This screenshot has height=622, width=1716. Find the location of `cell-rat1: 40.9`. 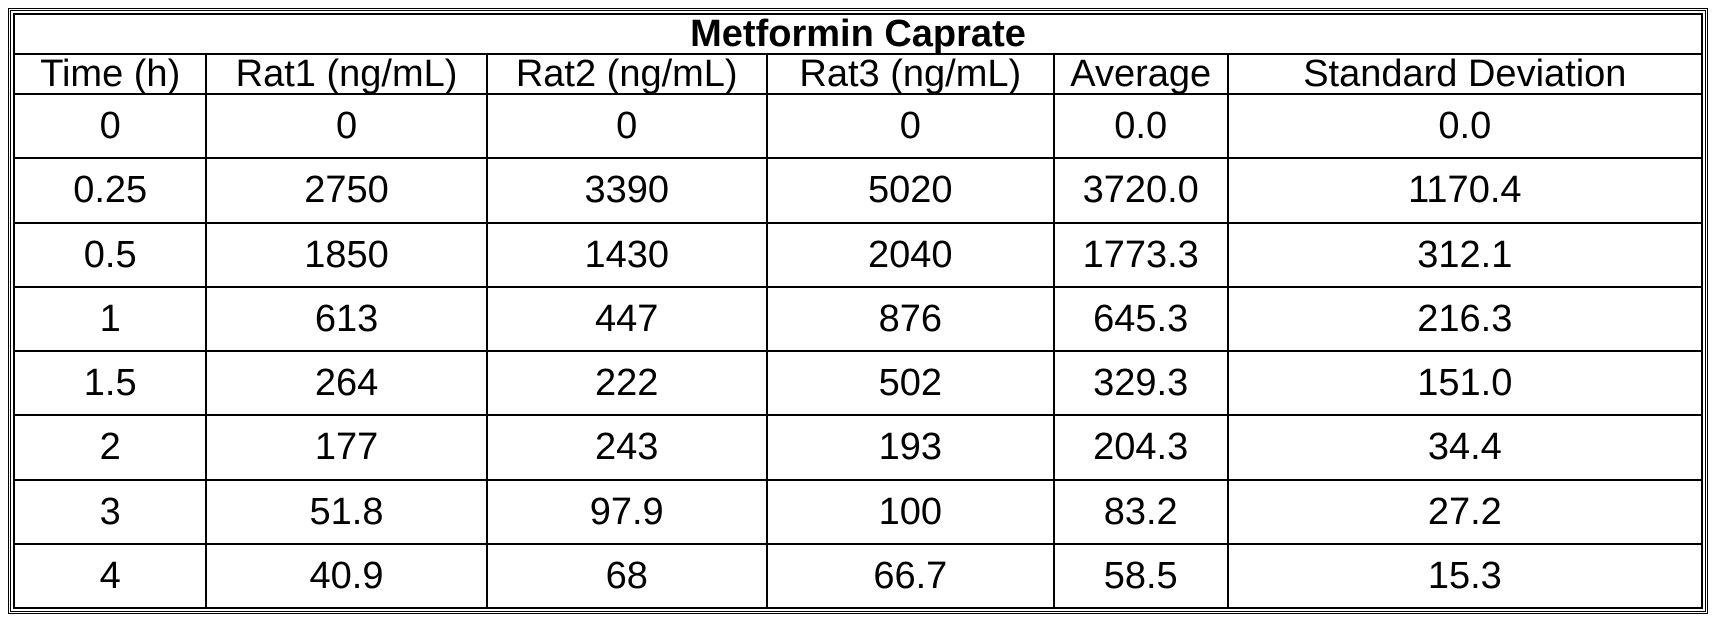

cell-rat1: 40.9 is located at coordinates (346, 576).